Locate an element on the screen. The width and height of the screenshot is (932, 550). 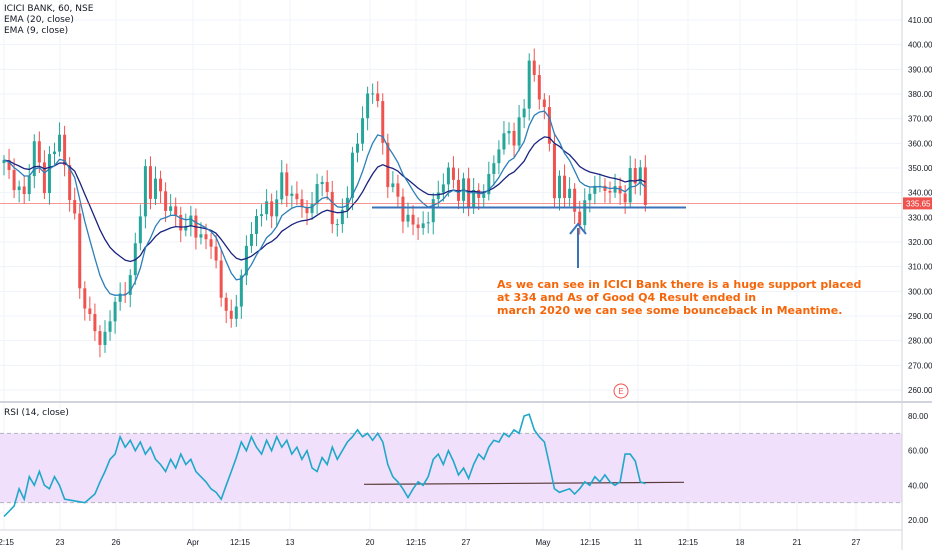
price-tick-label: 280.00 is located at coordinates (920, 341).